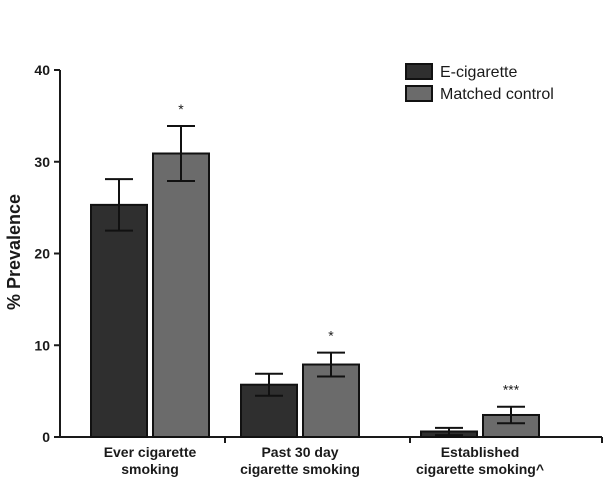 Image resolution: width=604 pixels, height=483 pixels. What do you see at coordinates (42, 162) in the screenshot?
I see `y-tick-label: 30` at bounding box center [42, 162].